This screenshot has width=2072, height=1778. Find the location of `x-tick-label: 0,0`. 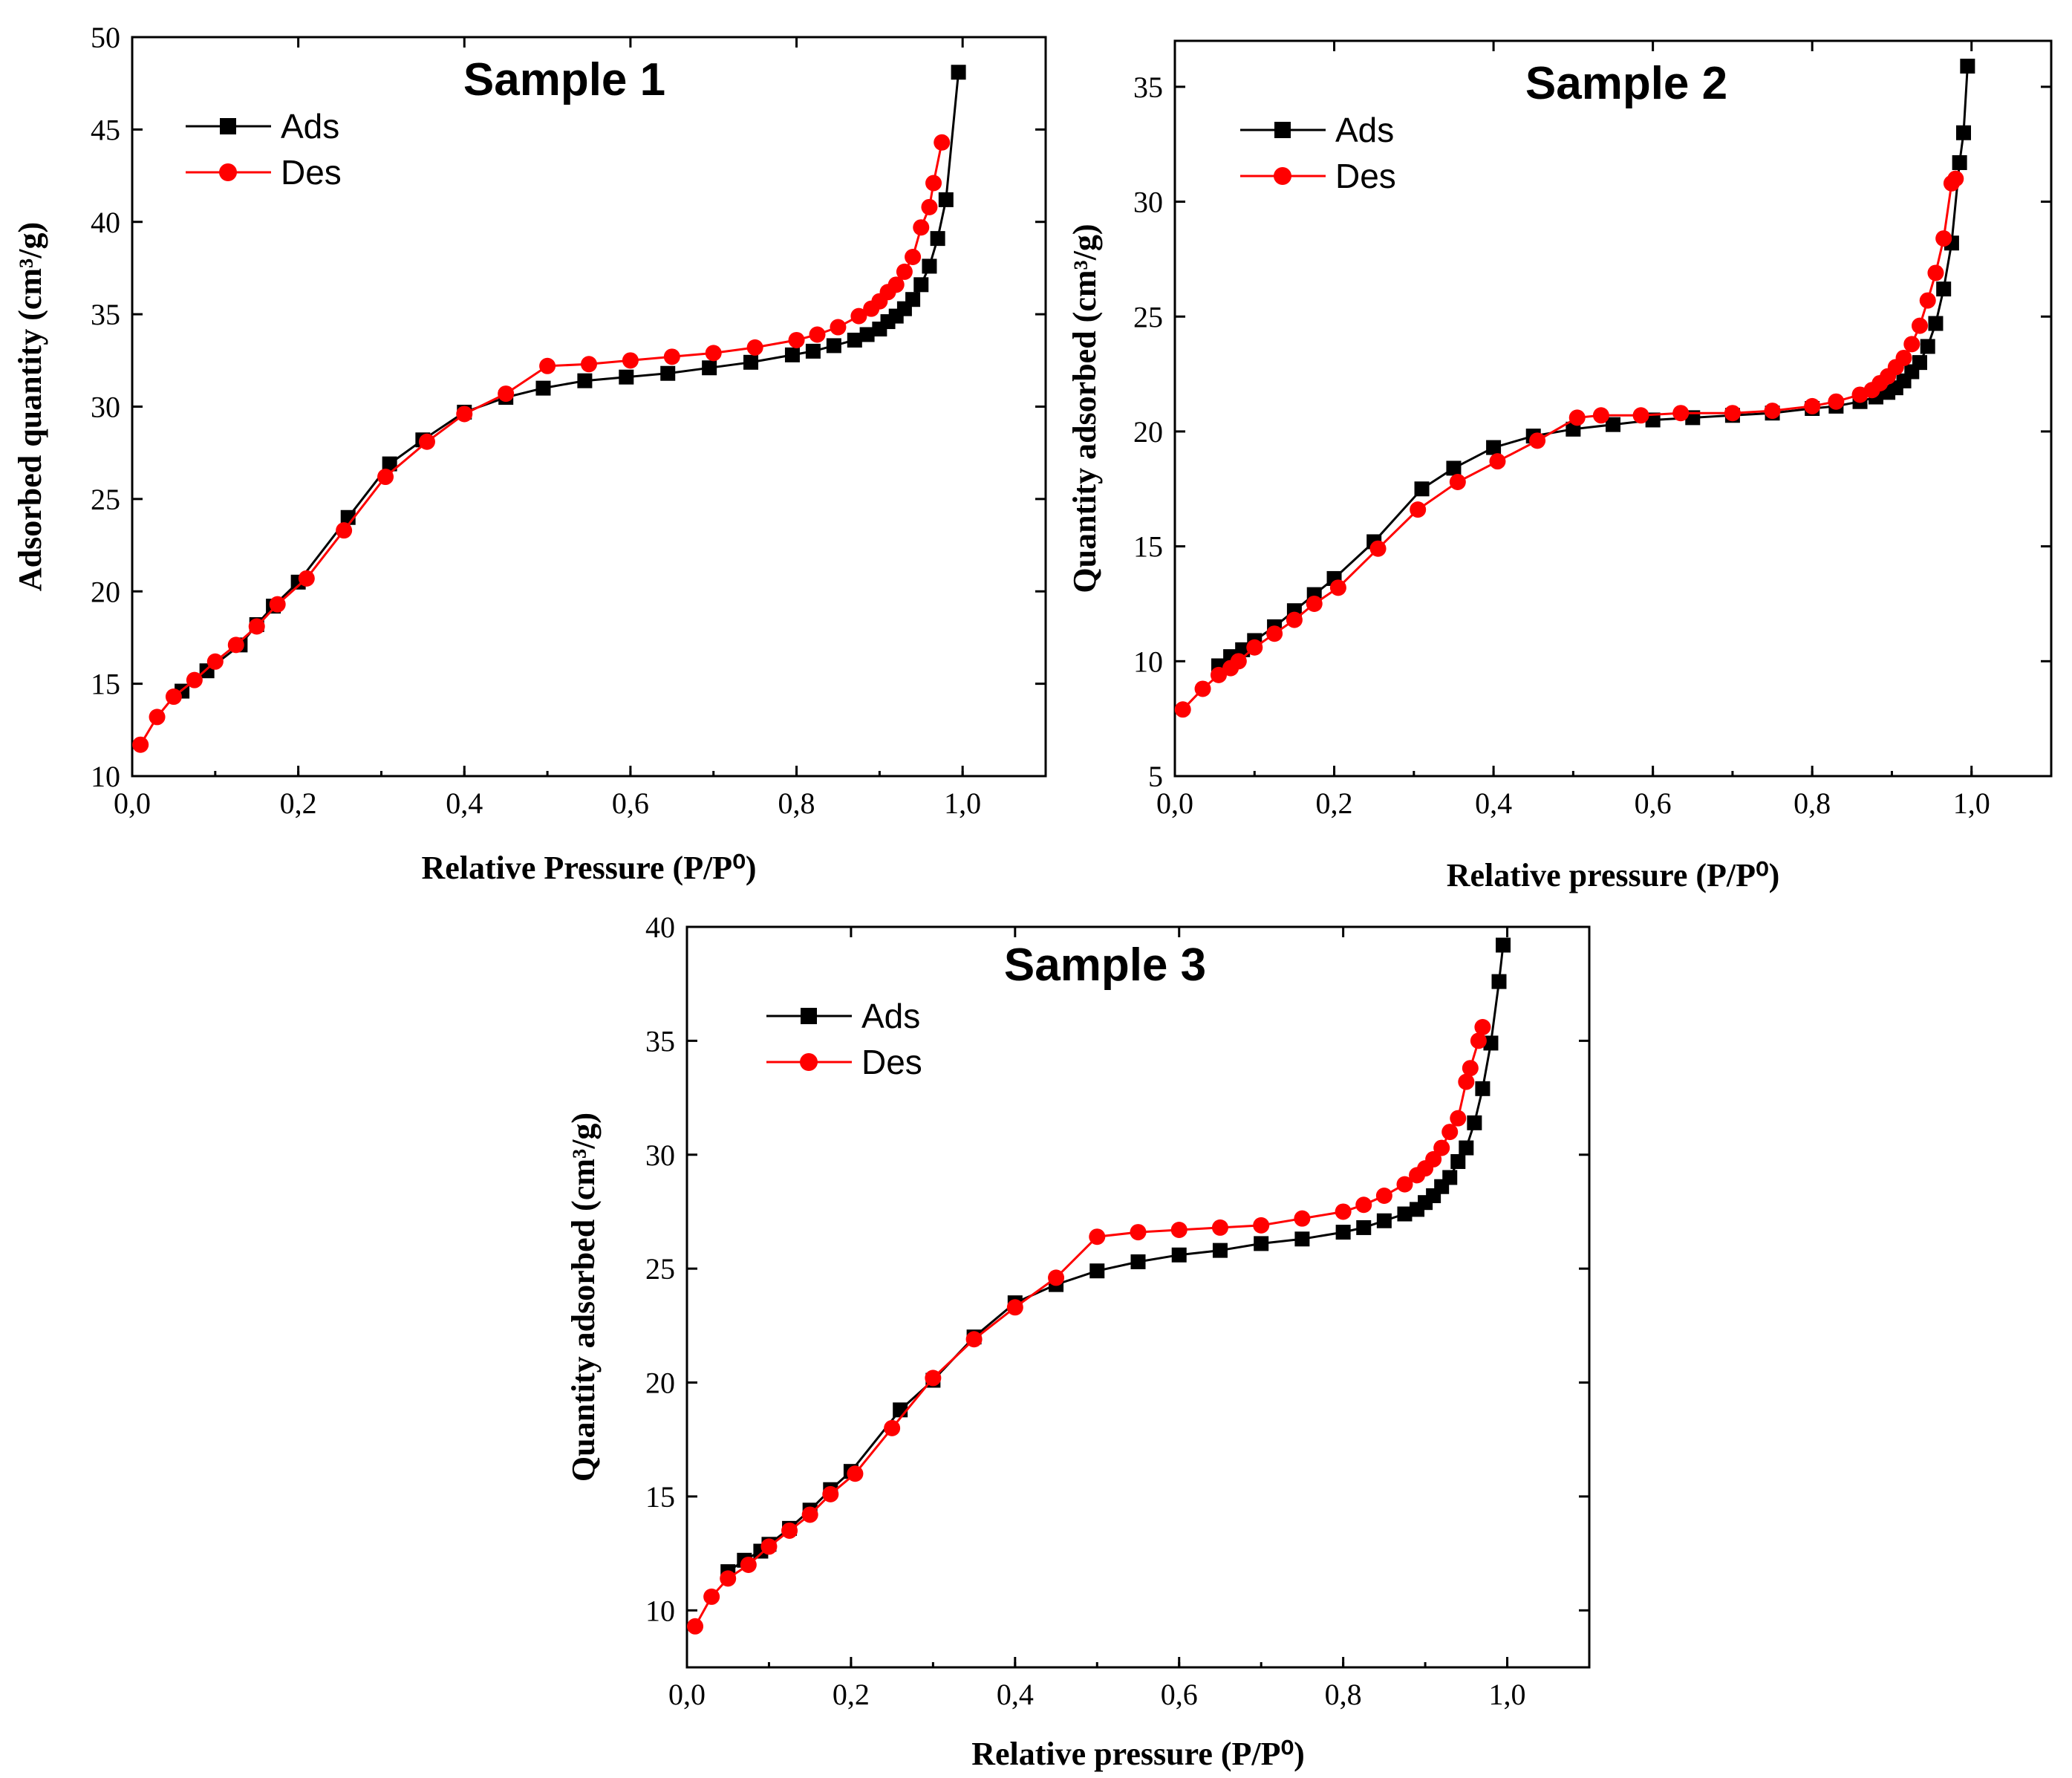

x-tick-label: 0,0 is located at coordinates (132, 804).